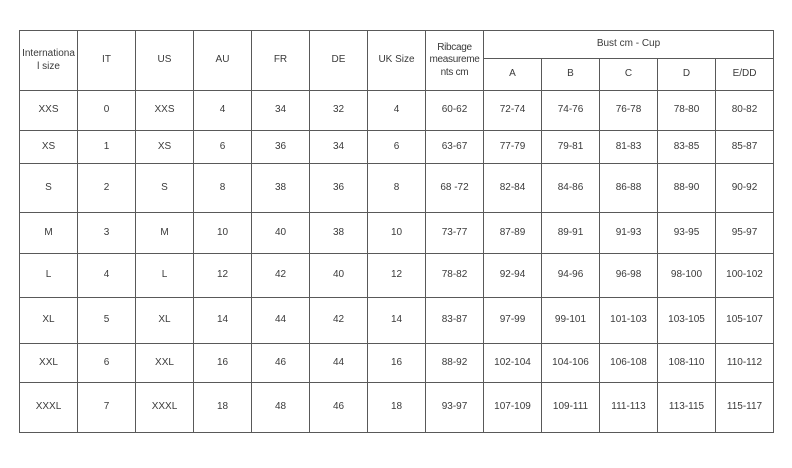  I want to click on table-cell: 104-106, so click(570, 363).